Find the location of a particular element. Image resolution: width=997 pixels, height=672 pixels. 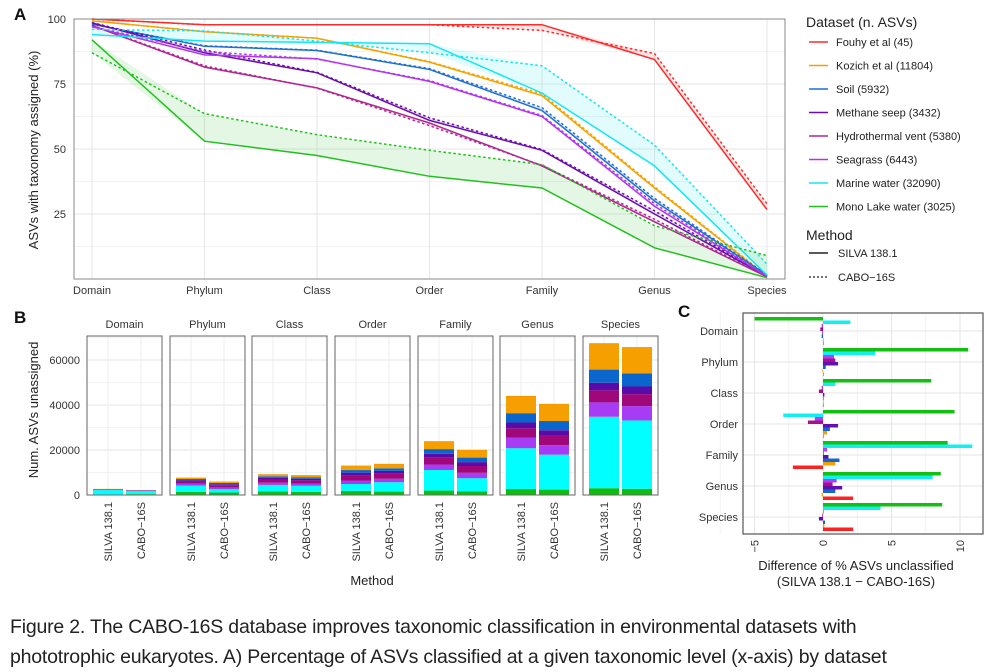

legend-label-kozich-et-al-11804: Kozich et al (11804) is located at coordinates (884, 67).